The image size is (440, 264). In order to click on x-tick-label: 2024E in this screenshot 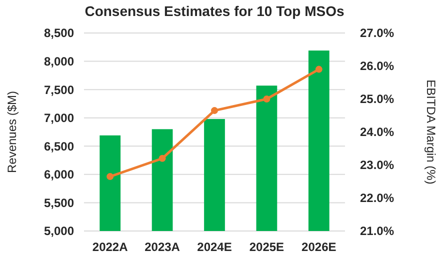, I will do `click(214, 247)`.